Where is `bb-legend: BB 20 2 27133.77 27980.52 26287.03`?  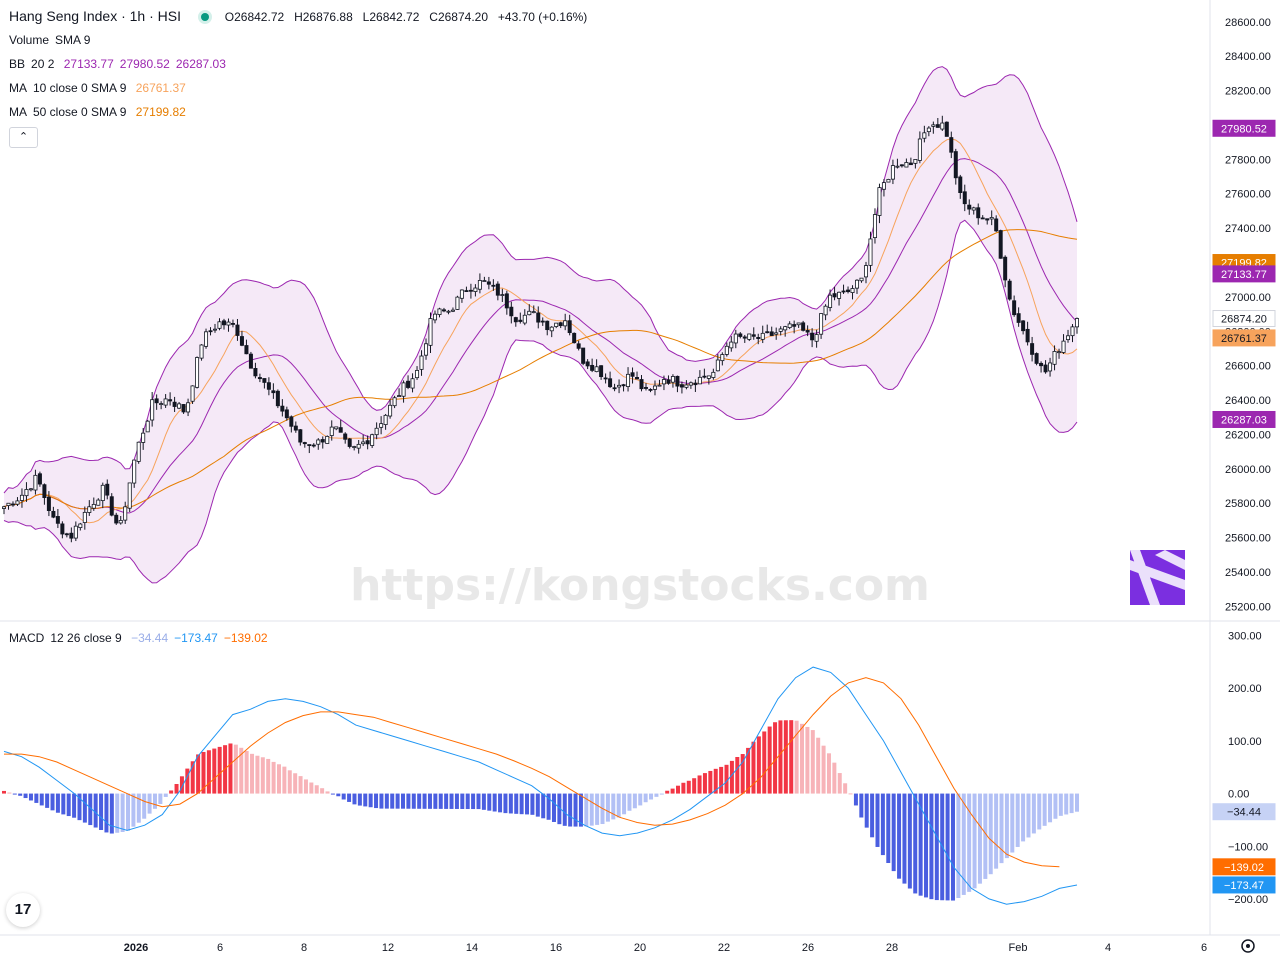 bb-legend: BB 20 2 27133.77 27980.52 26287.03 is located at coordinates (120, 64).